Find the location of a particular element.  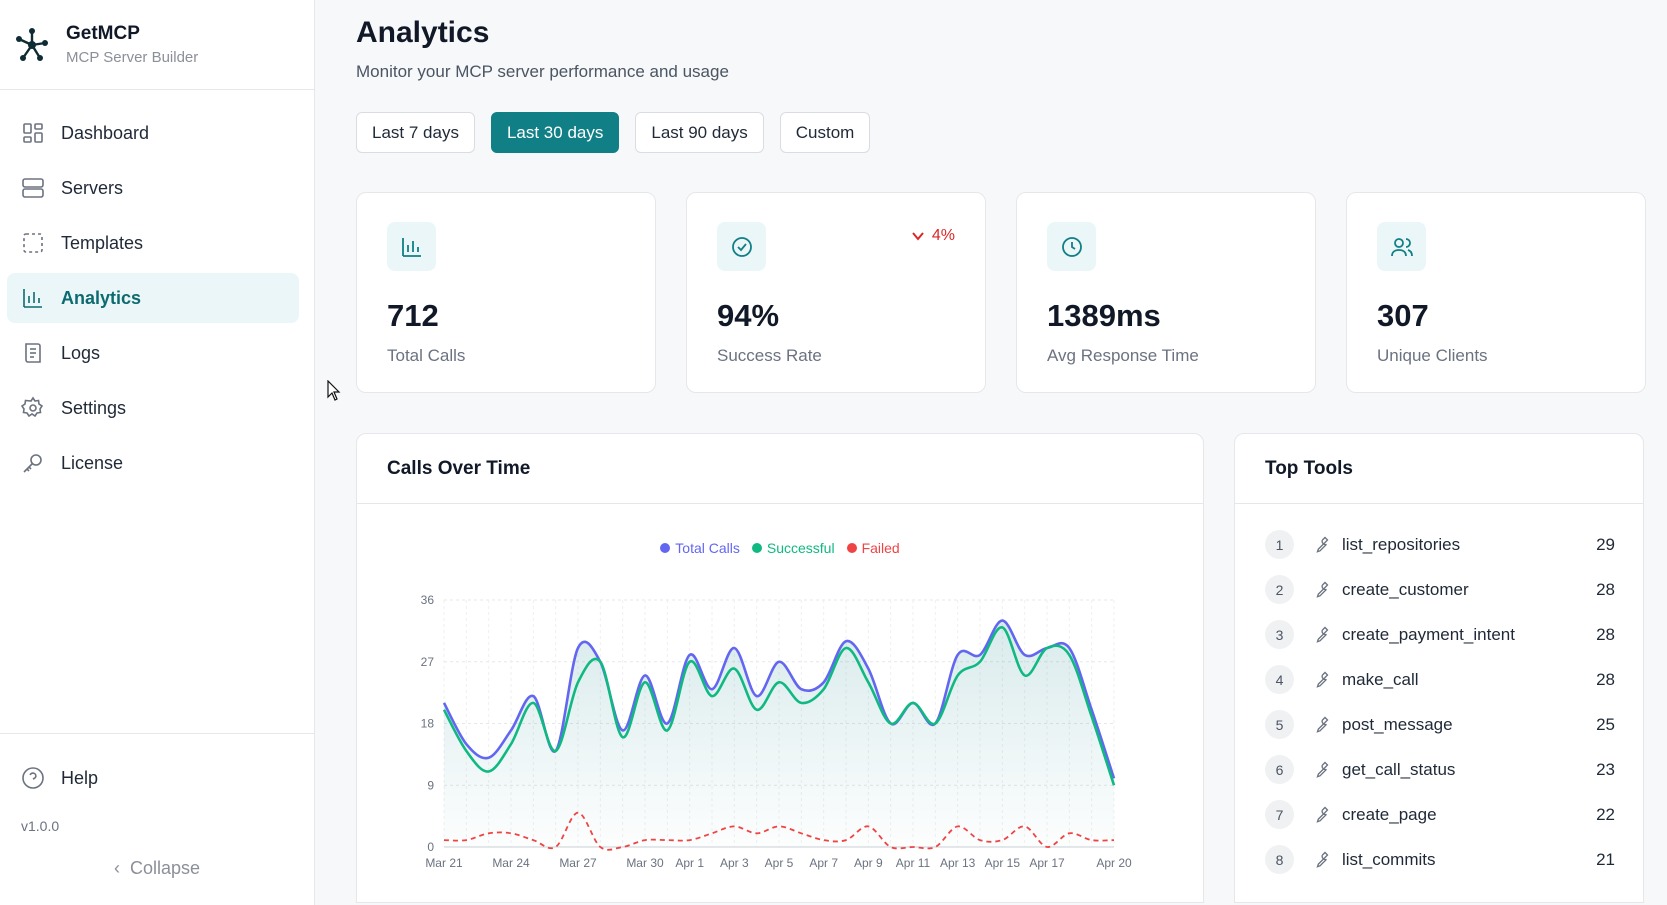

legend-item-successful: Successful is located at coordinates (793, 548).